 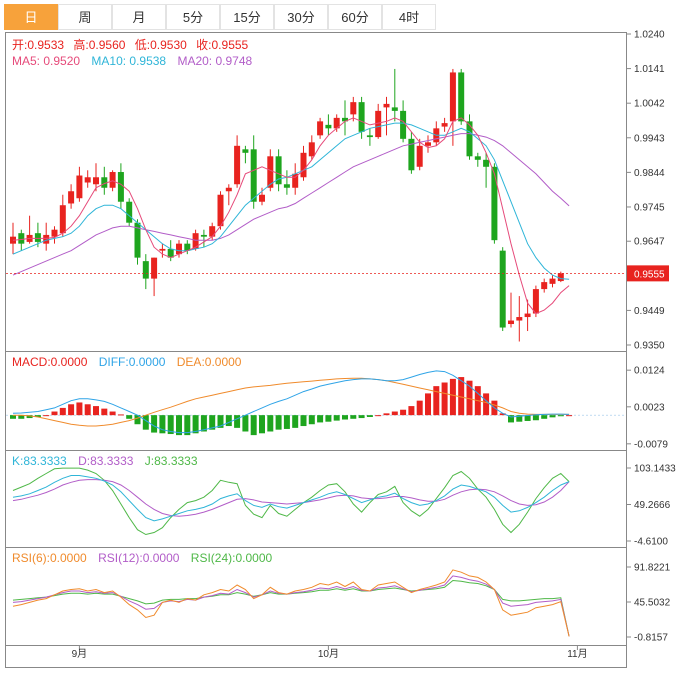 I want to click on legend-close-value: 收:0.9555, so click(x=222, y=45).